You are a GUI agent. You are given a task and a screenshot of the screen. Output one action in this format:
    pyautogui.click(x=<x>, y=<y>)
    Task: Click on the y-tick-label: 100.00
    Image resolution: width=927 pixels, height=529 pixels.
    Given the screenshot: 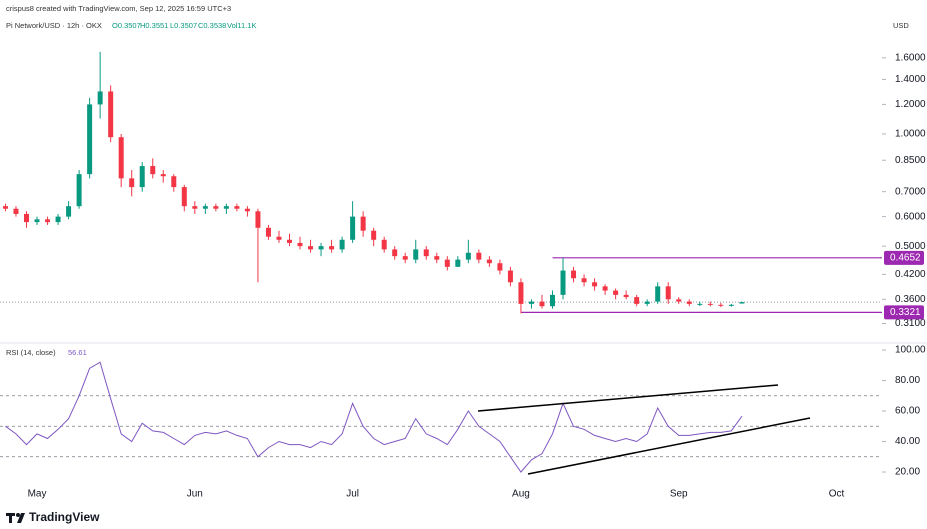 What is the action you would take?
    pyautogui.click(x=910, y=350)
    